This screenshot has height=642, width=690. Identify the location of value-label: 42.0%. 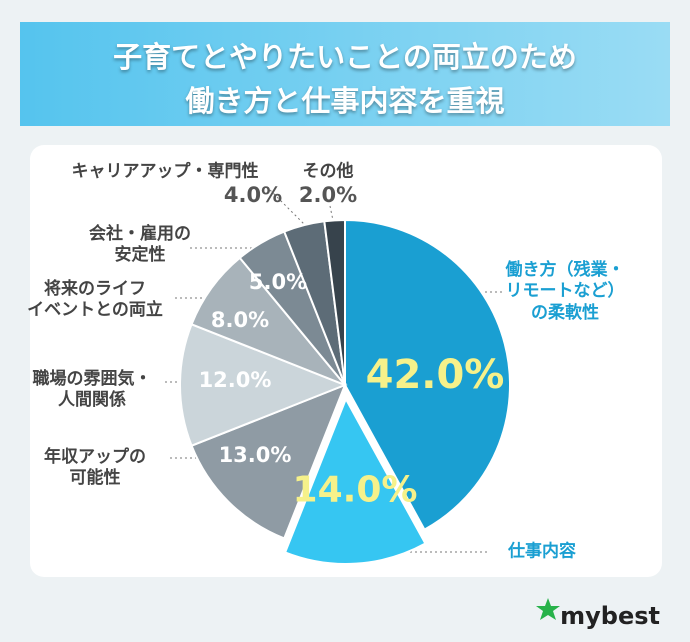
(435, 375).